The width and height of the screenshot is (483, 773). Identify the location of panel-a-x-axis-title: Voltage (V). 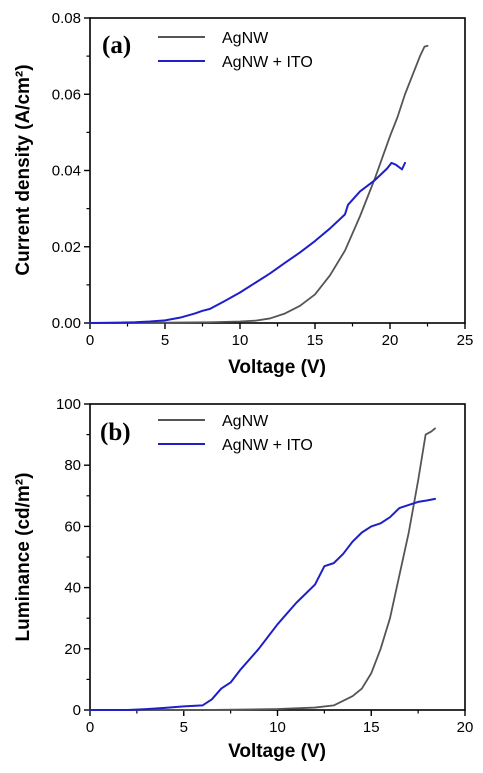
(277, 367).